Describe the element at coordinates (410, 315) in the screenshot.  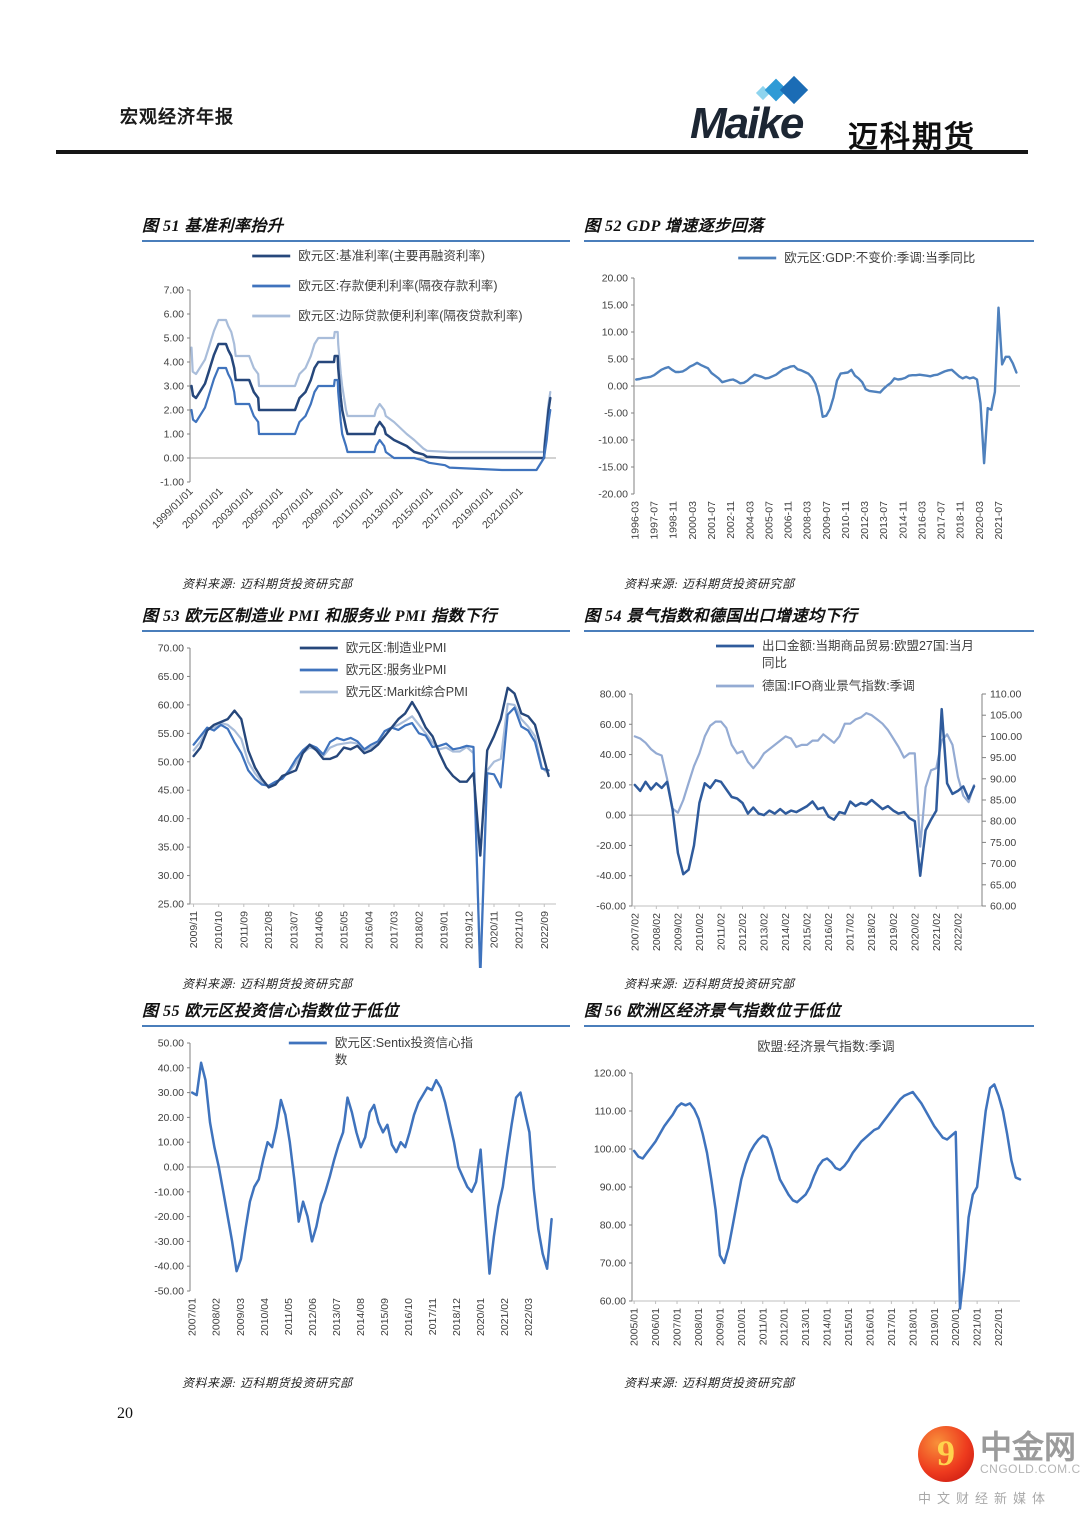
I see `svg-text: 欧元区:边际贷款便利利率(隔夜贷款利率)` at that location.